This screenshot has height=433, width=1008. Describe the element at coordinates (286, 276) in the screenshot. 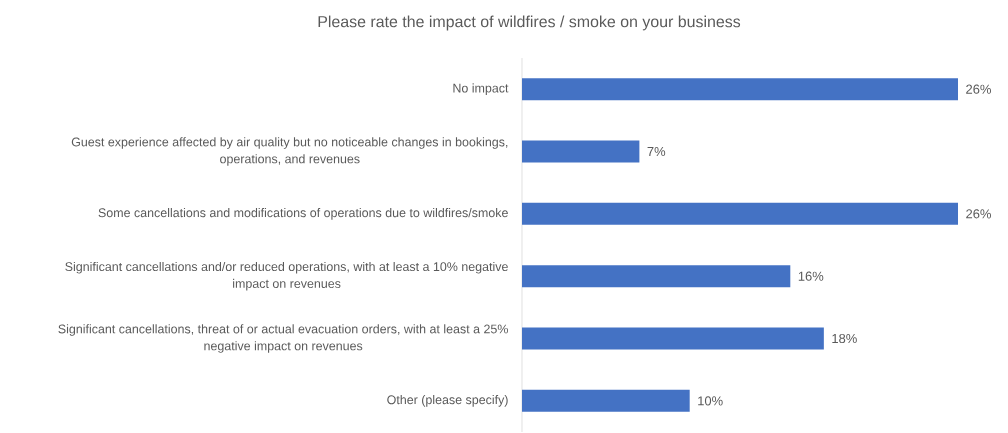

I see `y-tick-label: Significant cancellations and/or reduced operations, with at least a 10% negative impact on revenues` at that location.